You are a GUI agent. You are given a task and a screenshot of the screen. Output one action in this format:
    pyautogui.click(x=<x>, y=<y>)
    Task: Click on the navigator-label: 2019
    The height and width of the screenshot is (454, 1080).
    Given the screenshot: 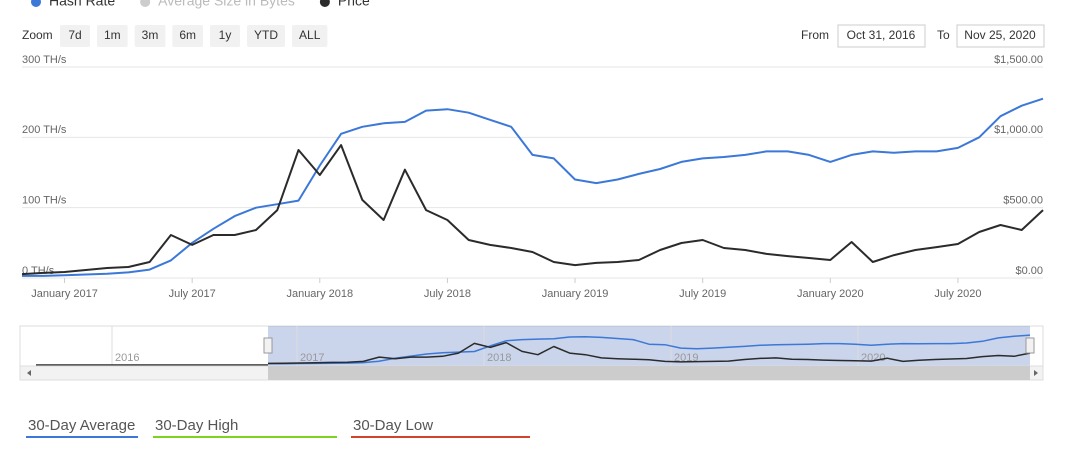 What is the action you would take?
    pyautogui.click(x=686, y=358)
    